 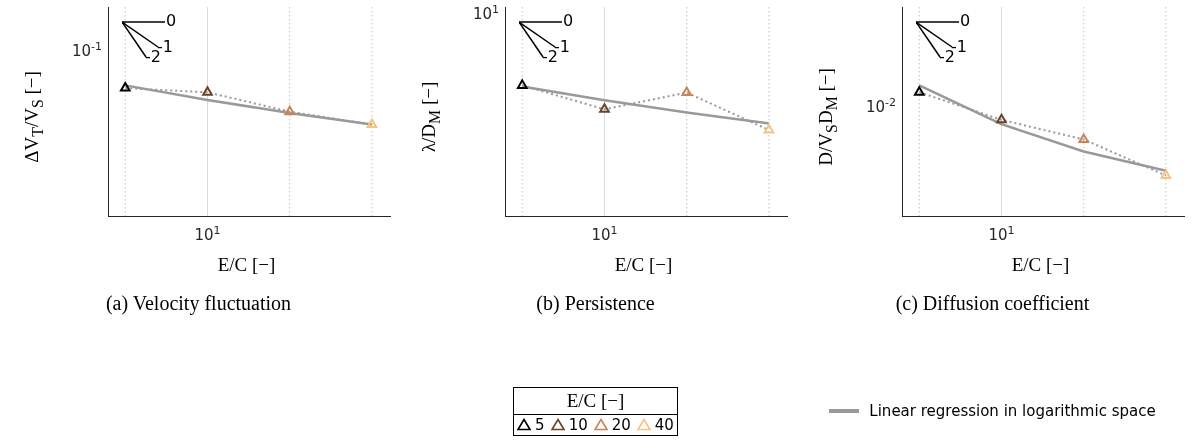 What do you see at coordinates (1012, 411) in the screenshot?
I see `legend-label: Linear regression in logarithmic space` at bounding box center [1012, 411].